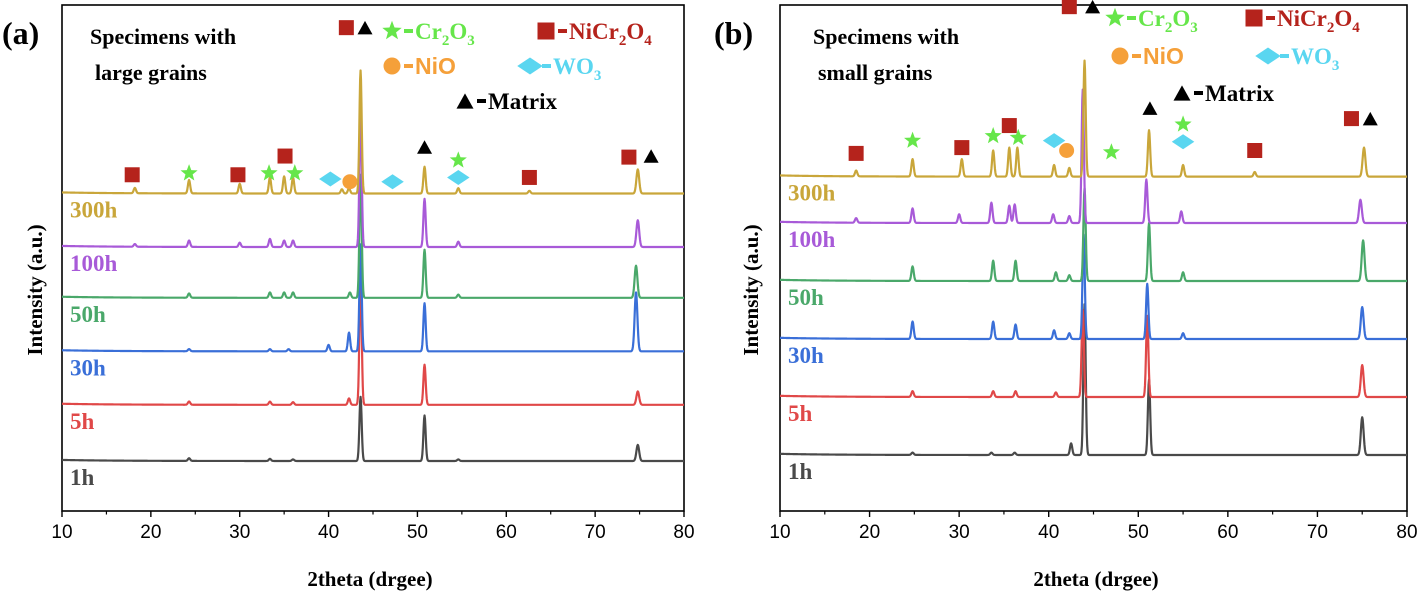 This screenshot has height=603, width=1422. I want to click on panel-a-xlabel: 2theta (drgee), so click(369, 579).